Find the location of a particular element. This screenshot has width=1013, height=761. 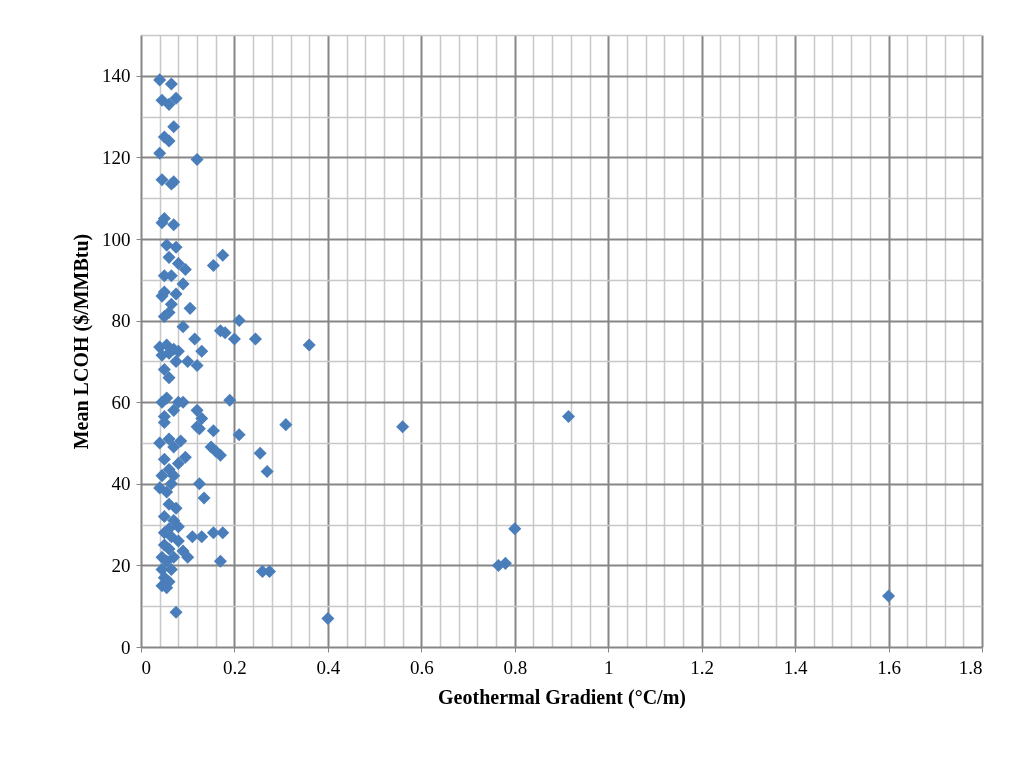

y-tick-label: 40 is located at coordinates (121, 484).